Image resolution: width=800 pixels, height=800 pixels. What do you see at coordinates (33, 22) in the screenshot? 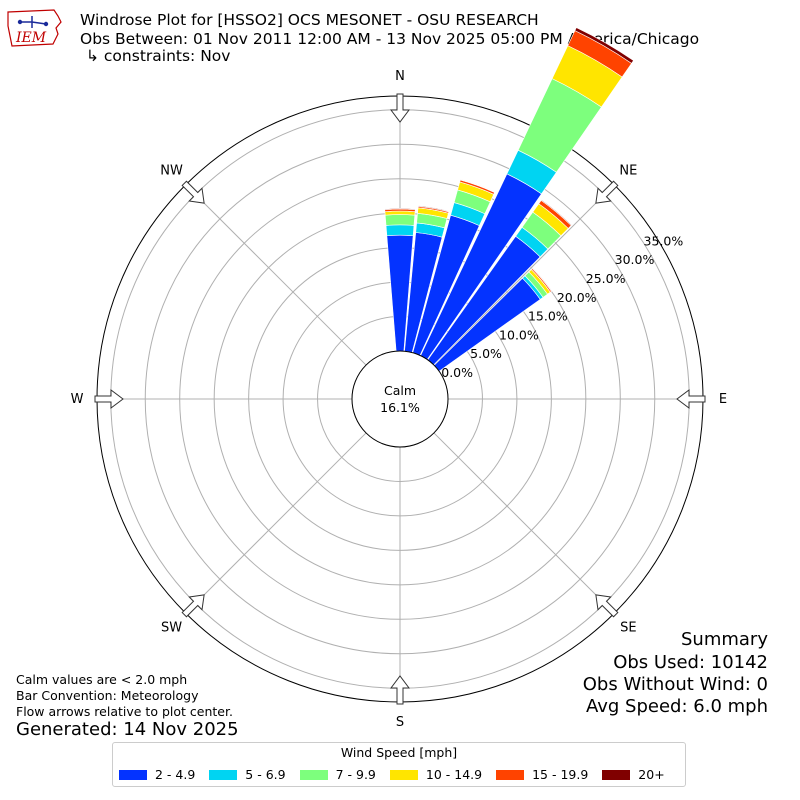
I see `logo-network-icon` at bounding box center [33, 22].